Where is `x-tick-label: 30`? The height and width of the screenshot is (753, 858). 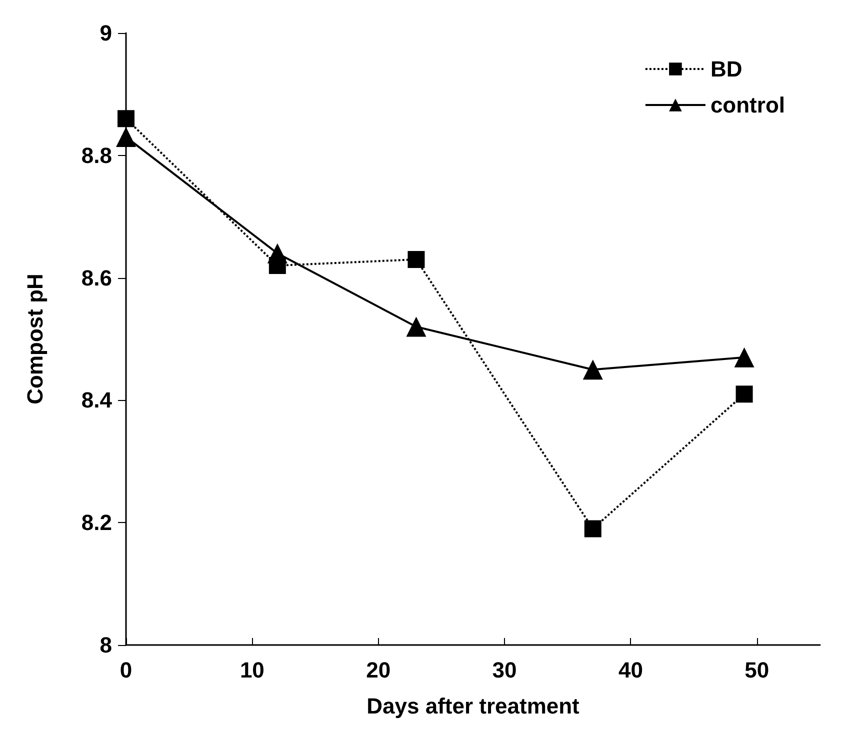 x-tick-label: 30 is located at coordinates (504, 670).